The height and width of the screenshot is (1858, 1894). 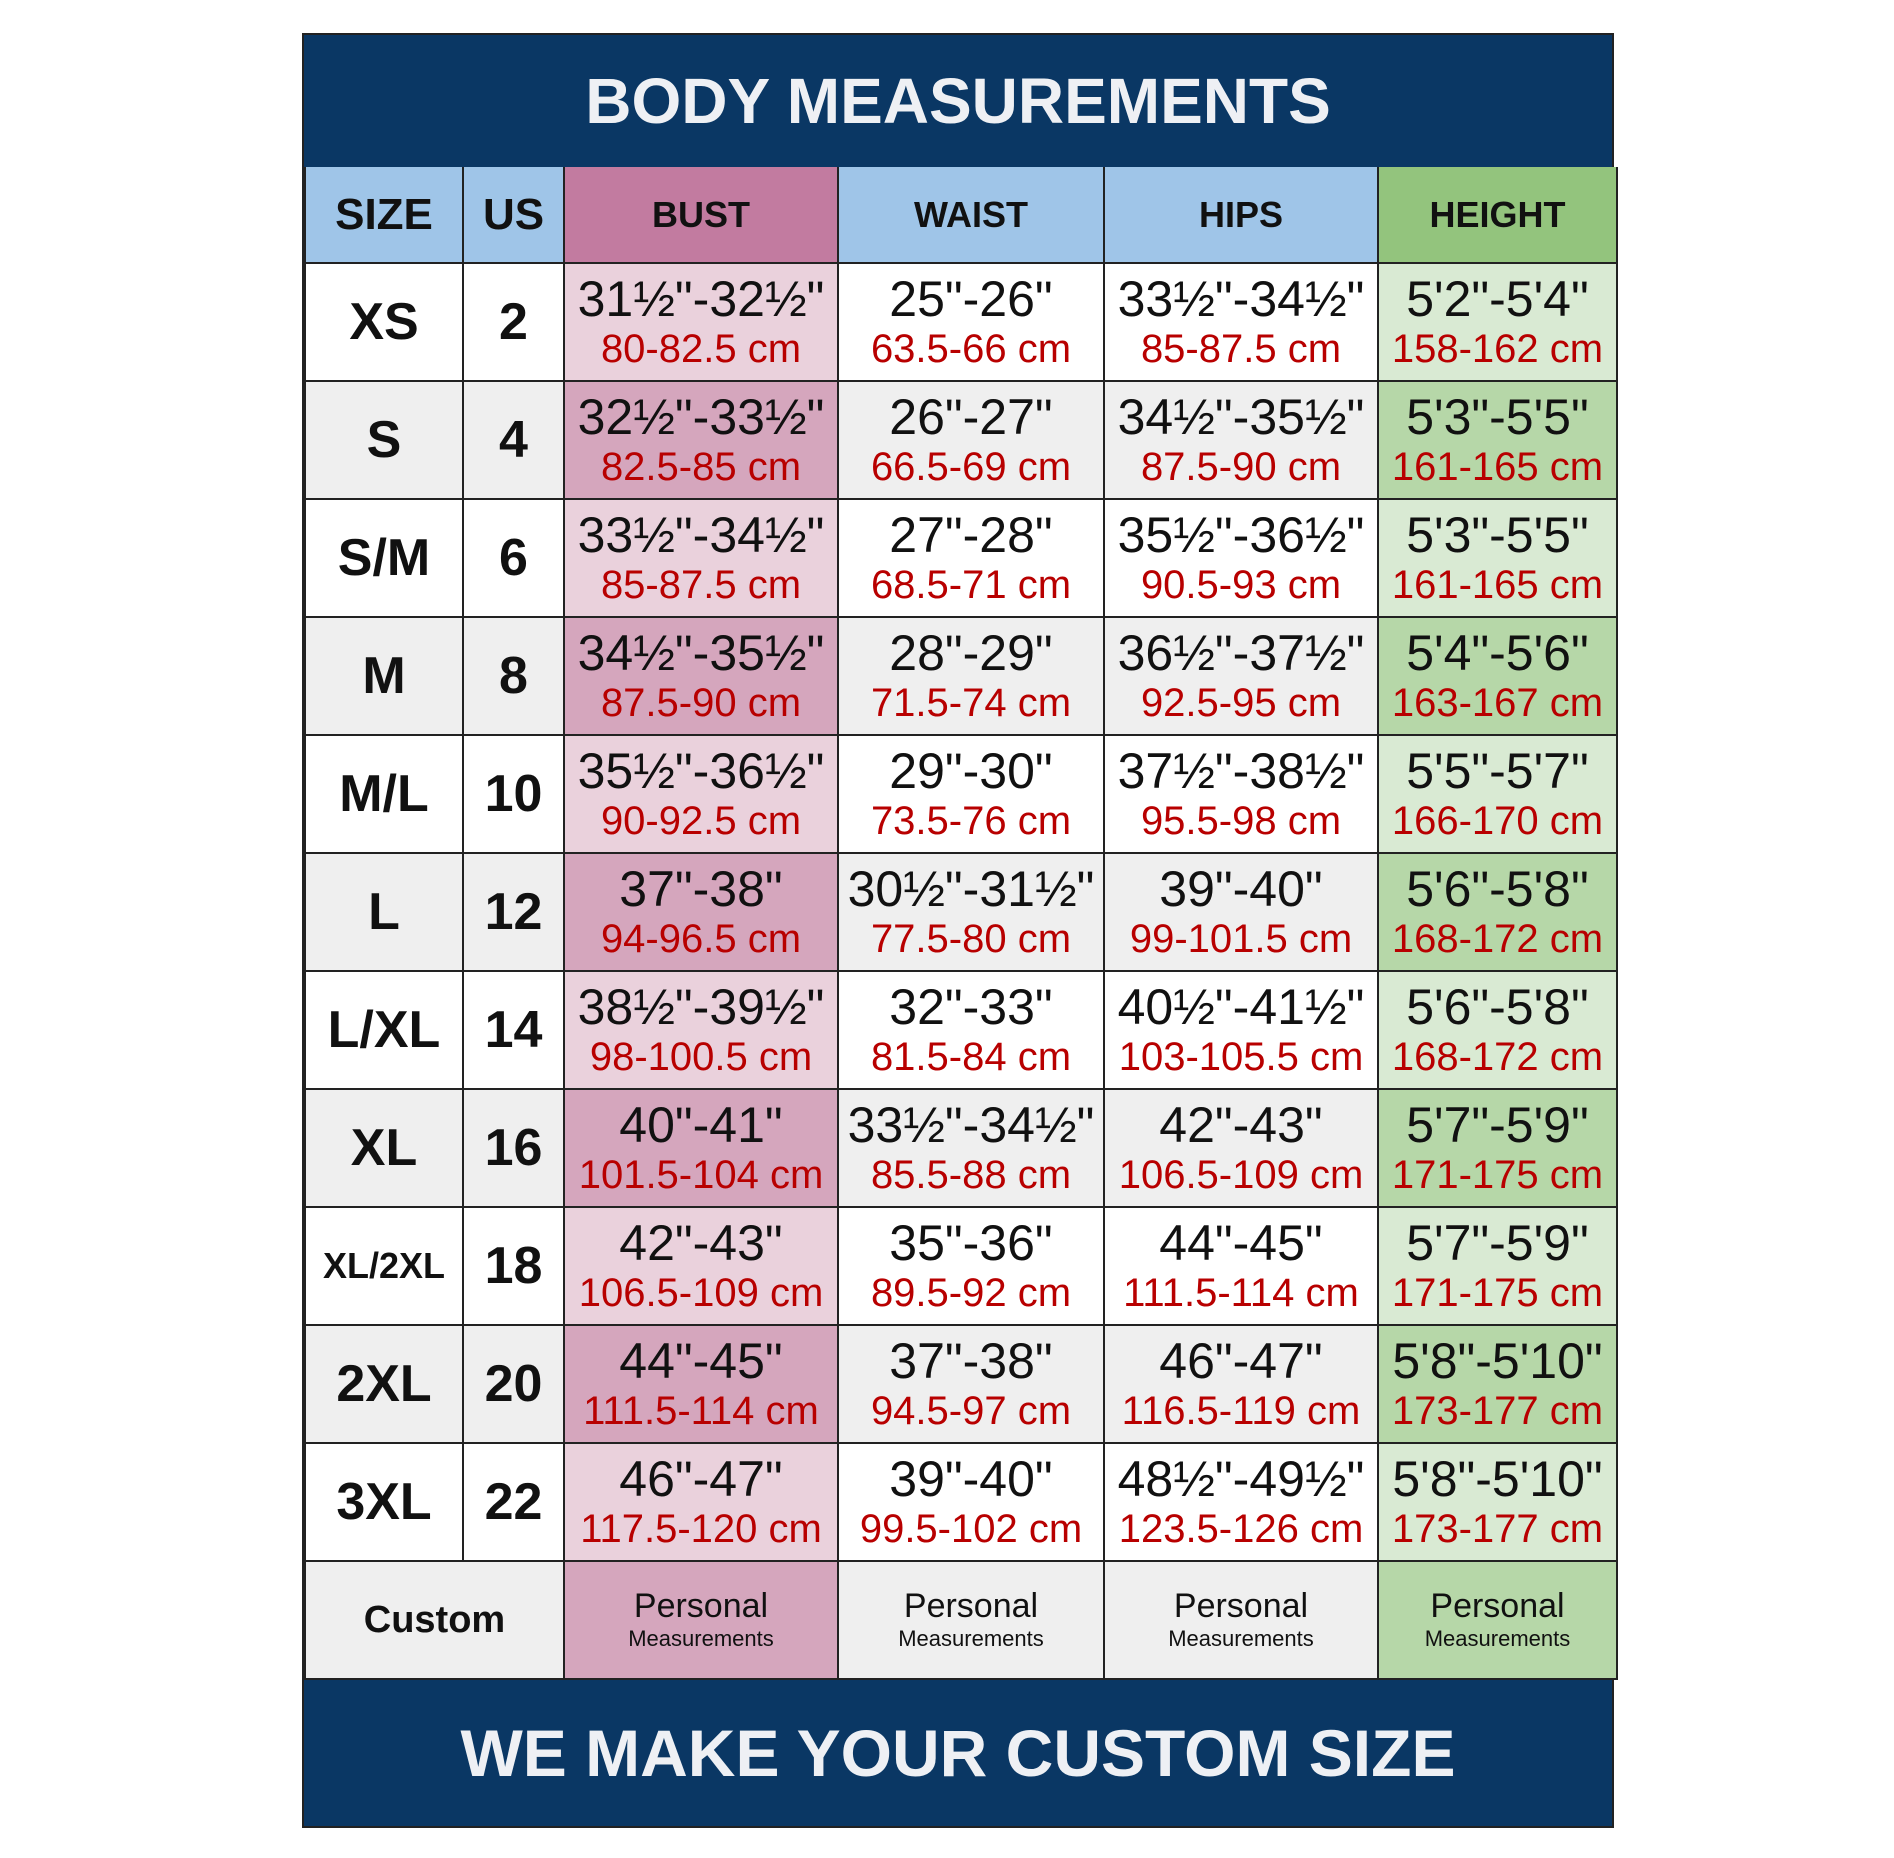 I want to click on bust-inches: 42"-43", so click(x=701, y=1243).